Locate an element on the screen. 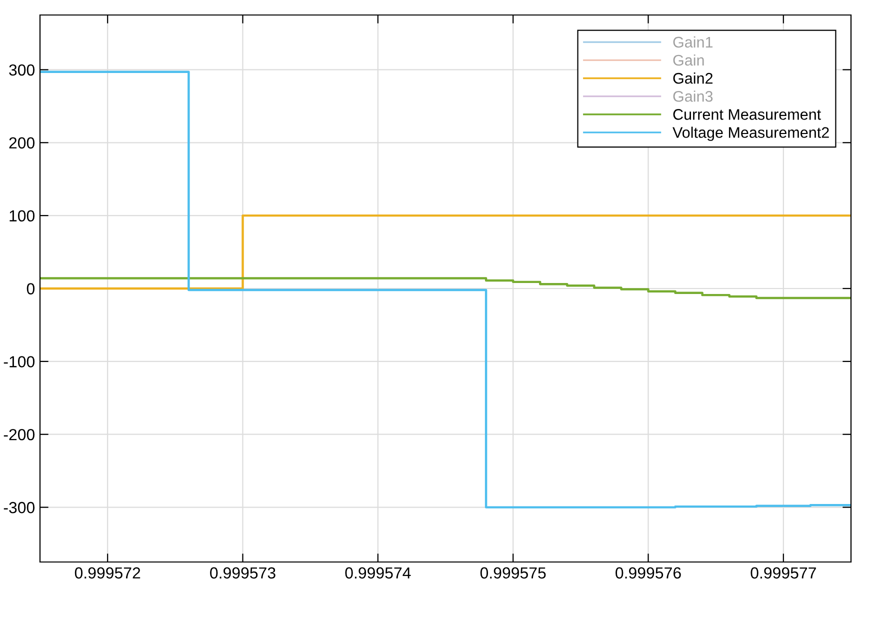  y-tick-label: -300 is located at coordinates (19, 508).